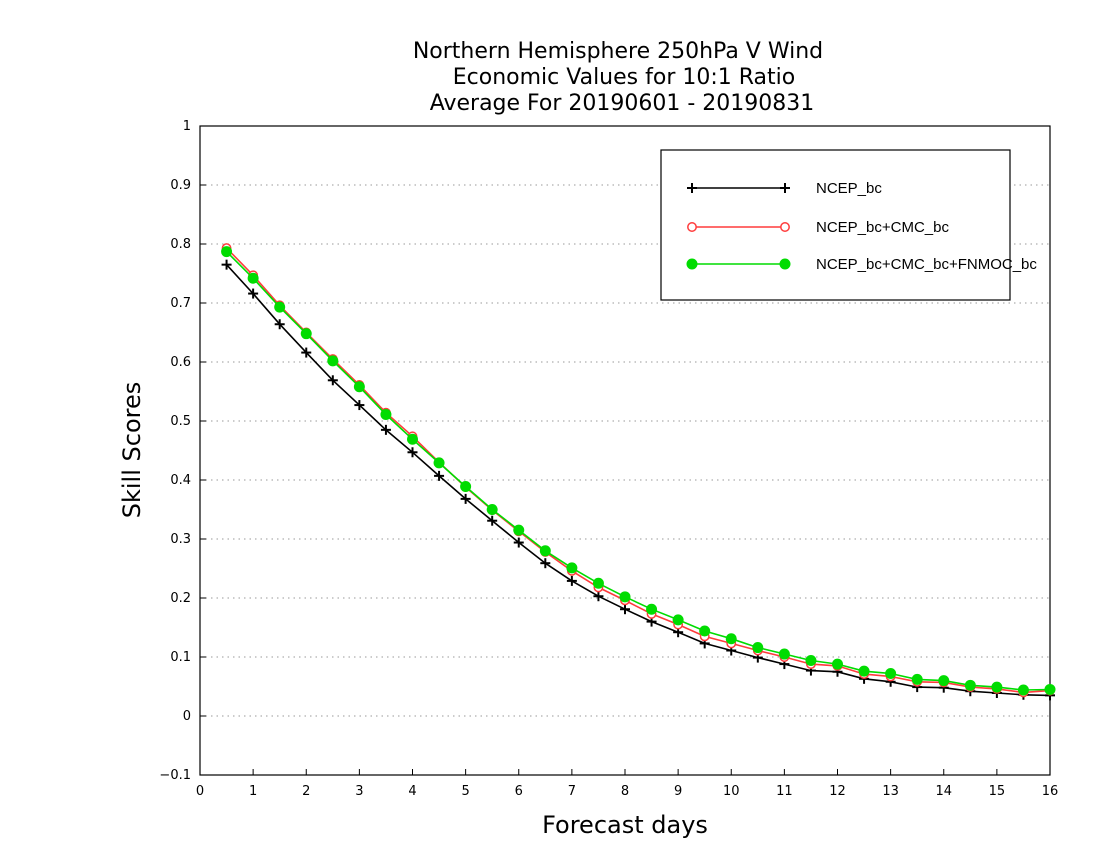 This screenshot has width=1100, height=850. What do you see at coordinates (784, 791) in the screenshot?
I see `x-tick-label: 11` at bounding box center [784, 791].